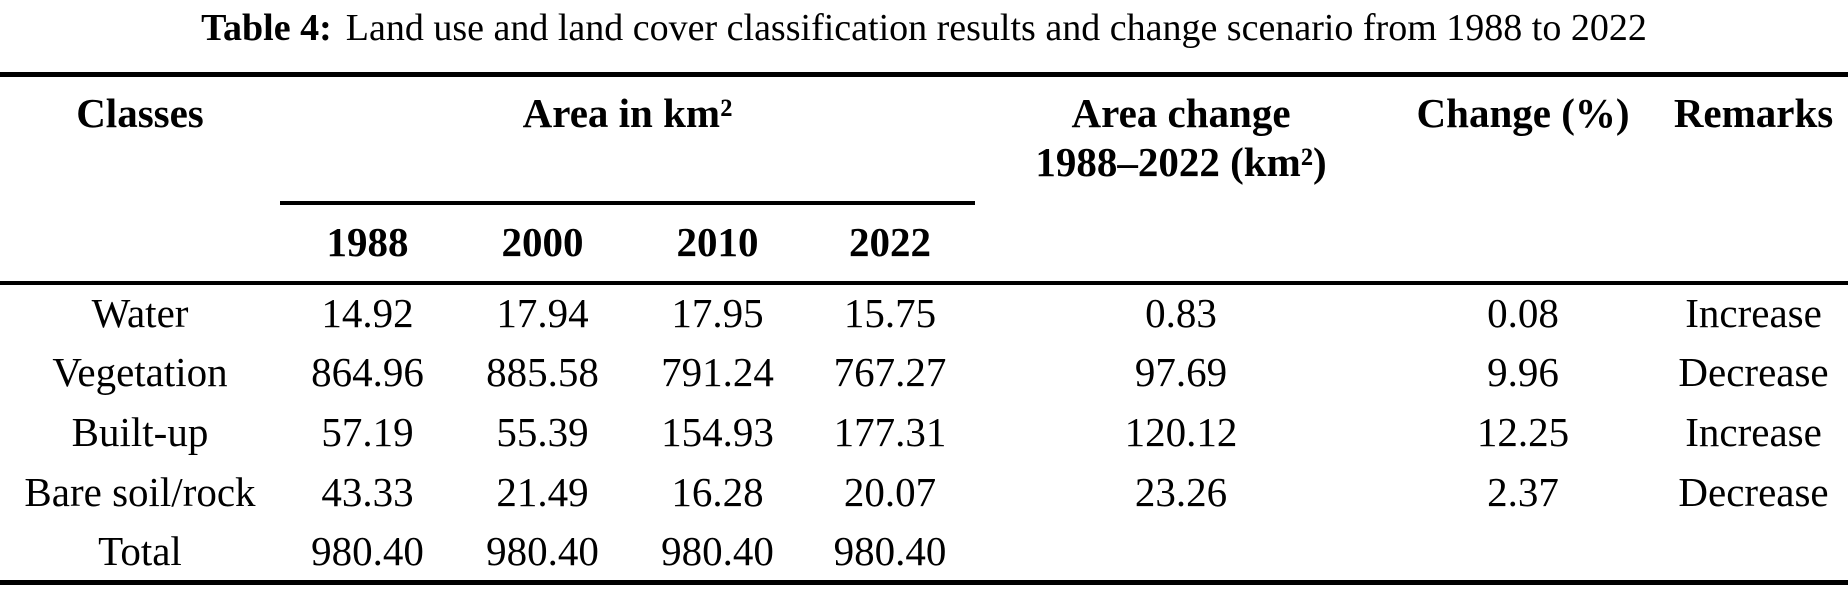 The image size is (1848, 595). I want to click on class-cell: Total, so click(140, 550).